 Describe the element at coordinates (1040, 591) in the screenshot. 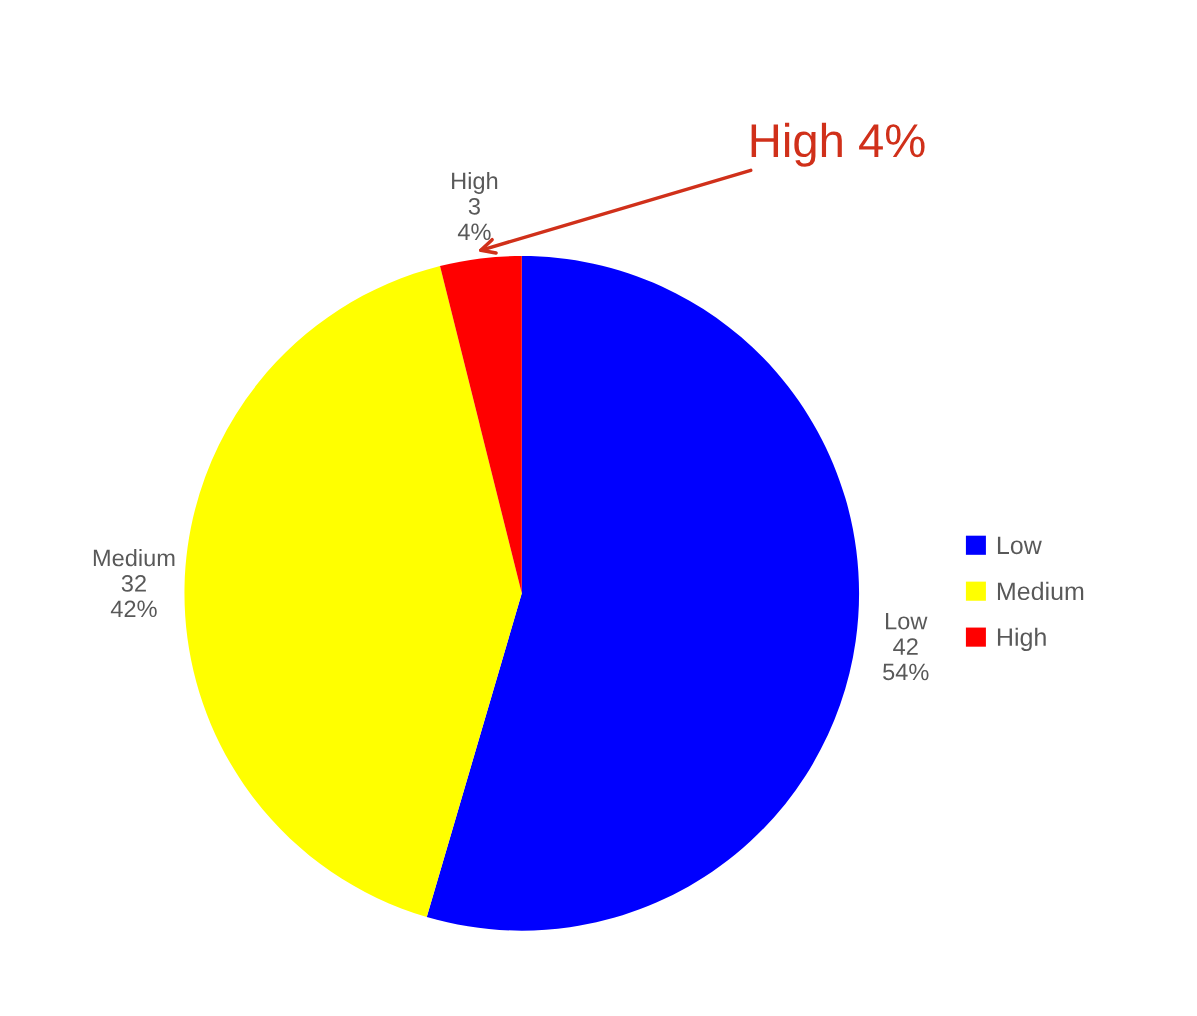

I see `legend-label: Medium` at that location.